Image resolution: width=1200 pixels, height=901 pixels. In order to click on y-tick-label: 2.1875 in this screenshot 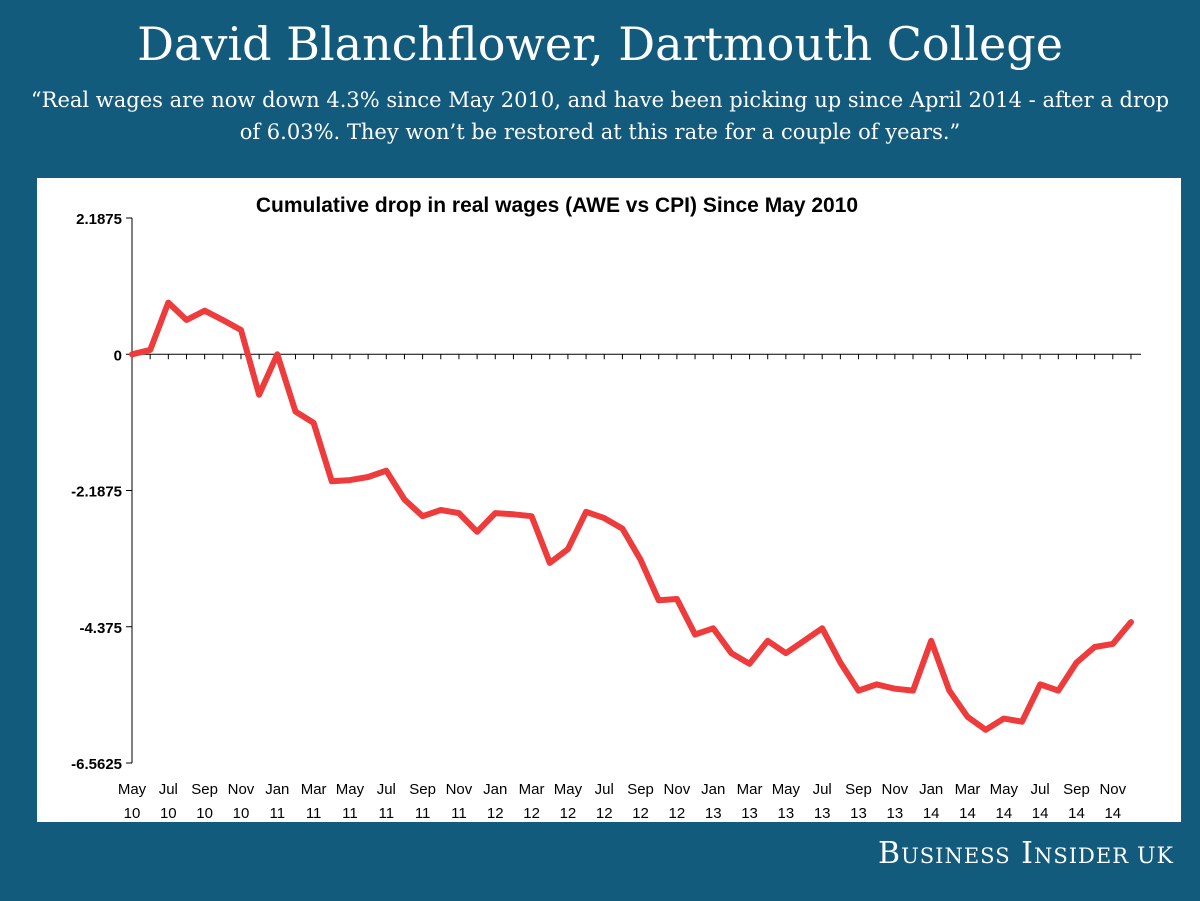, I will do `click(99, 219)`.